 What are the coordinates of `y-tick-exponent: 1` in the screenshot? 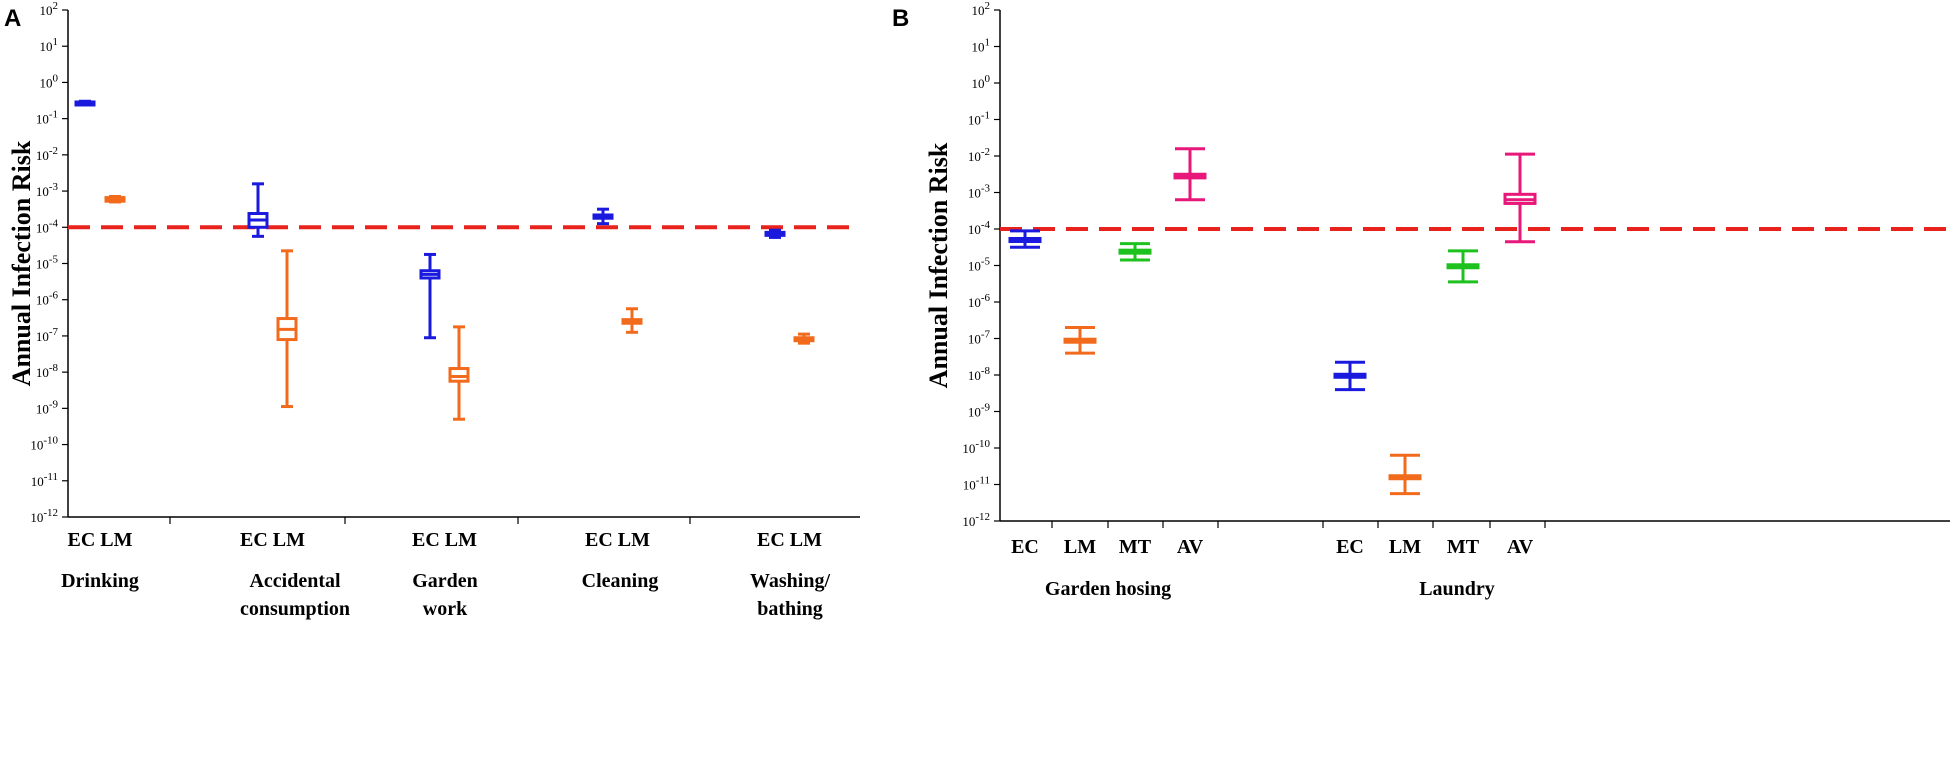 It's located at (56, 42).